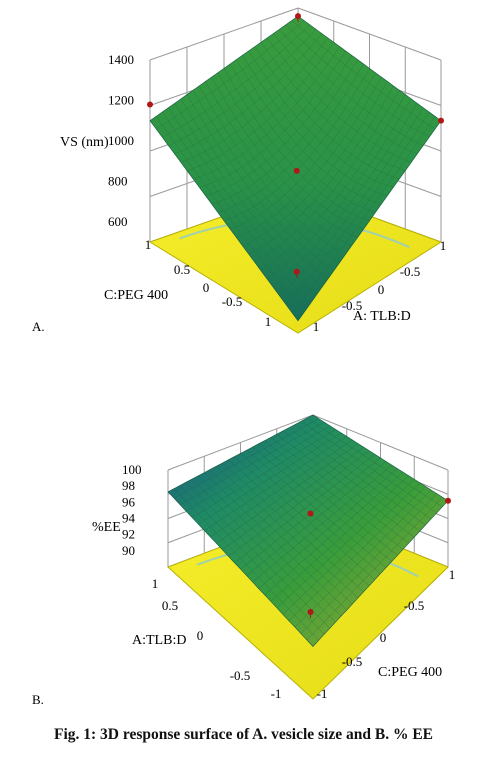 The height and width of the screenshot is (759, 487). Describe the element at coordinates (128, 534) in the screenshot. I see `z-tick-label: 92` at that location.